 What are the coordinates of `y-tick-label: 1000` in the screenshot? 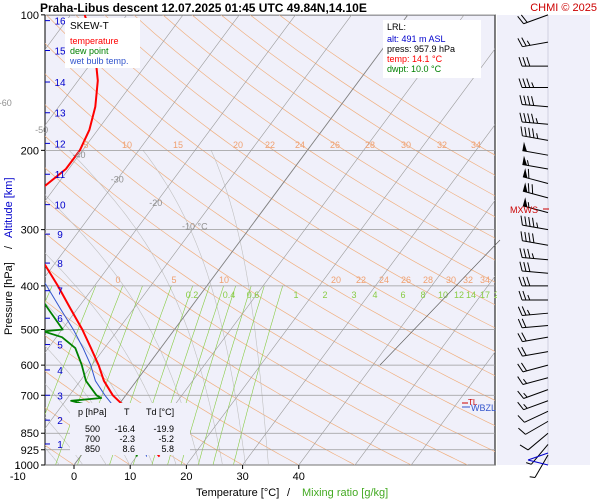 It's located at (27, 466).